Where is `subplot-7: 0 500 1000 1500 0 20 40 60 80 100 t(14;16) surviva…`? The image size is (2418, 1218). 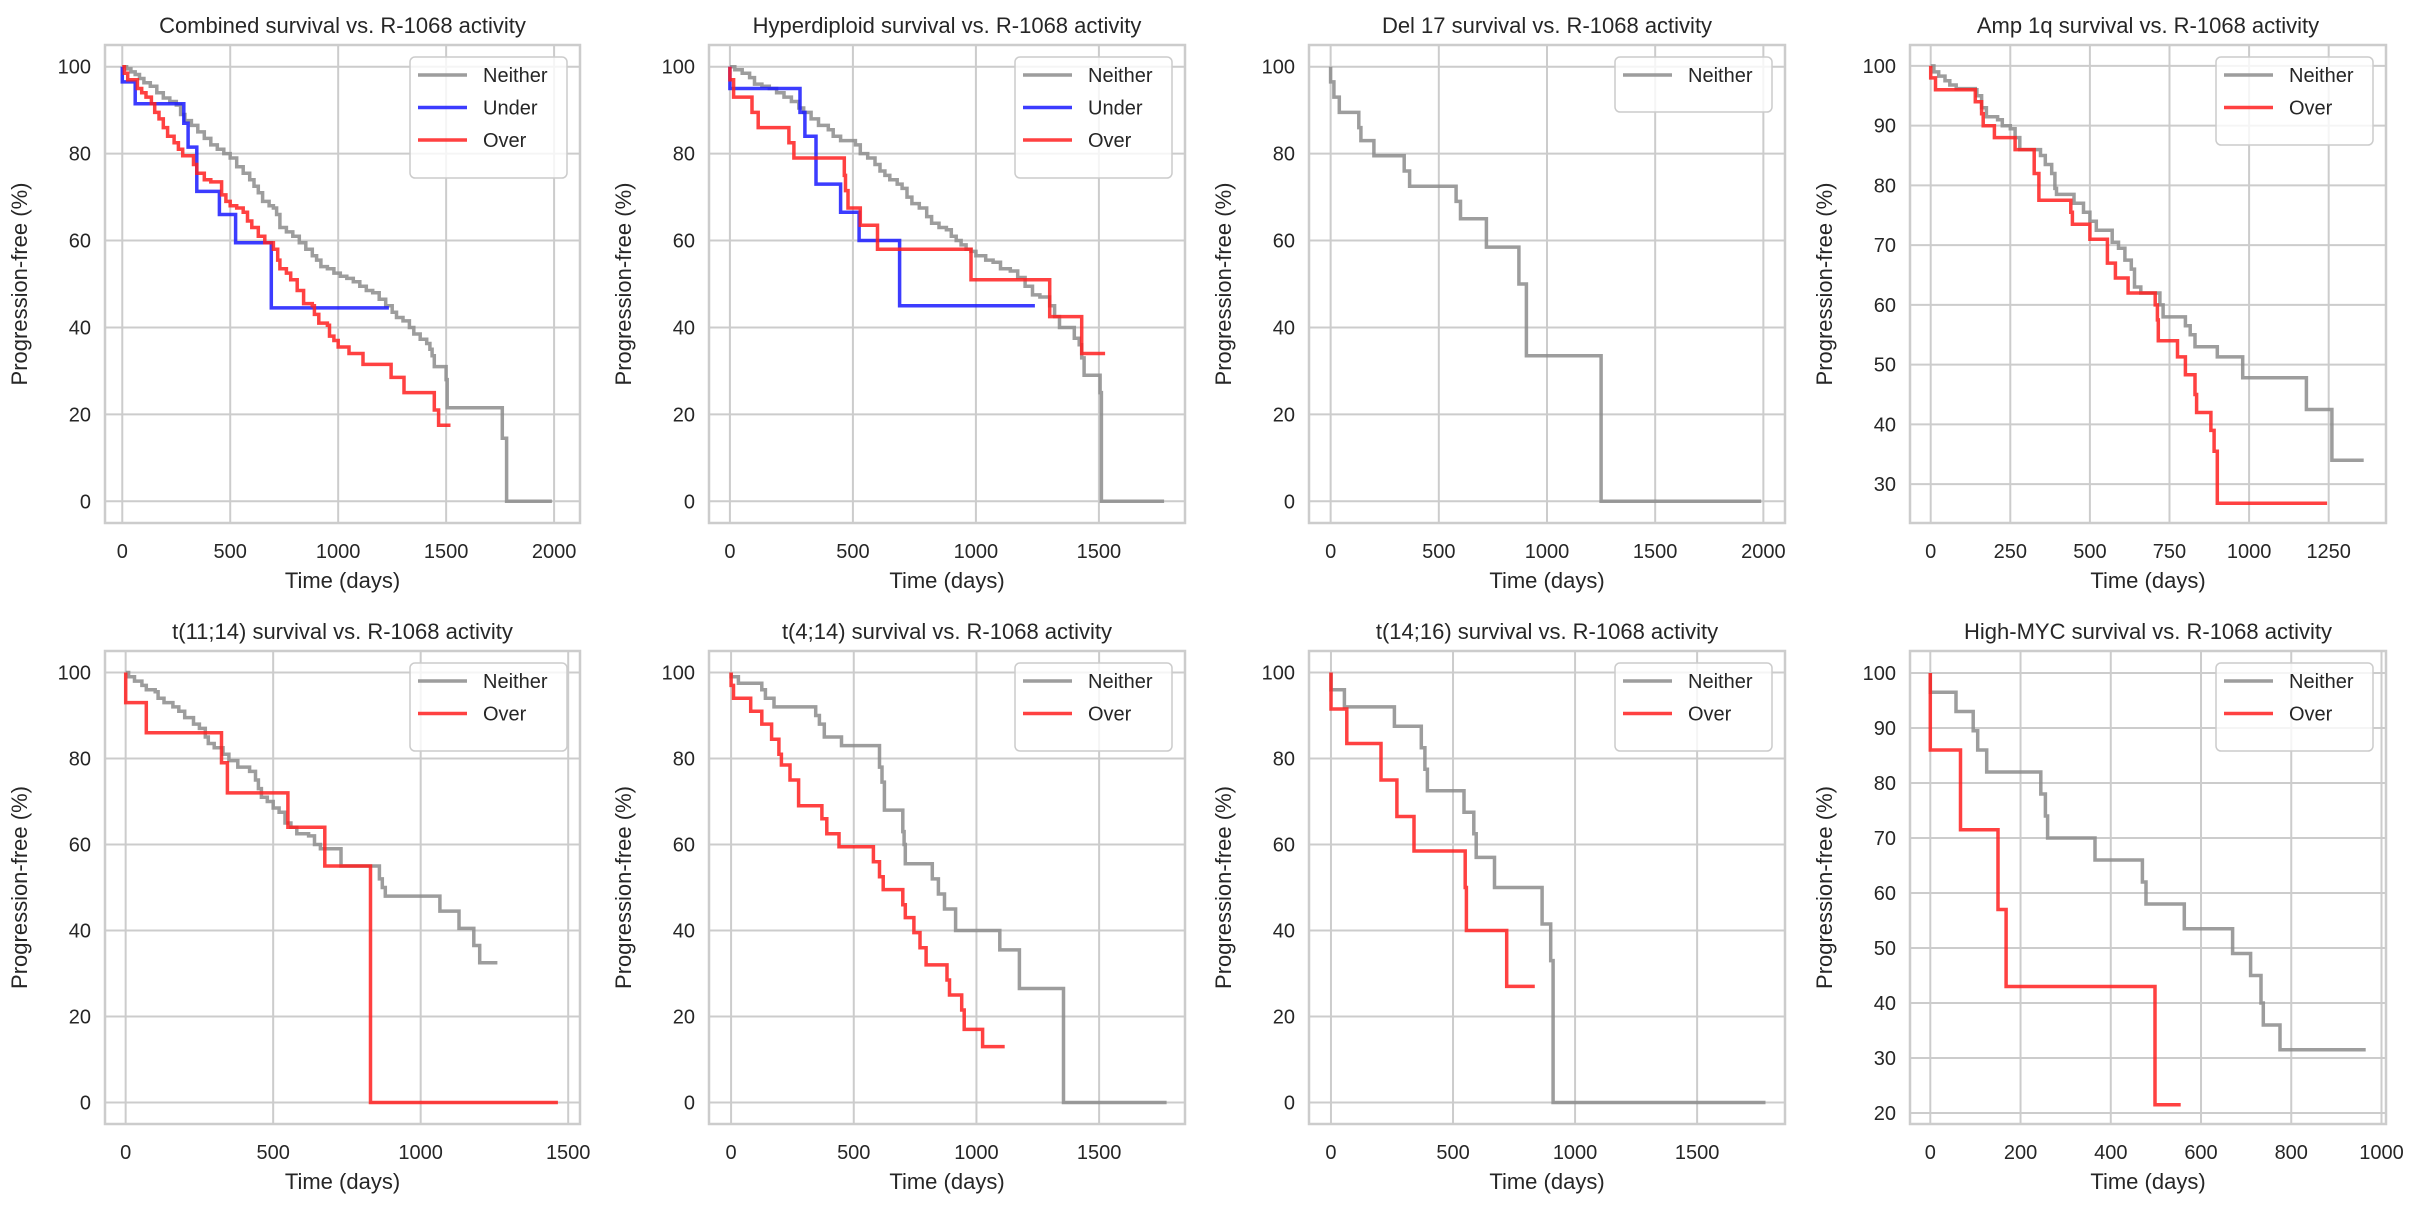 subplot-7: 0 500 1000 1500 0 20 40 60 80 100 t(14;16) surviva… is located at coordinates (1499, 906).